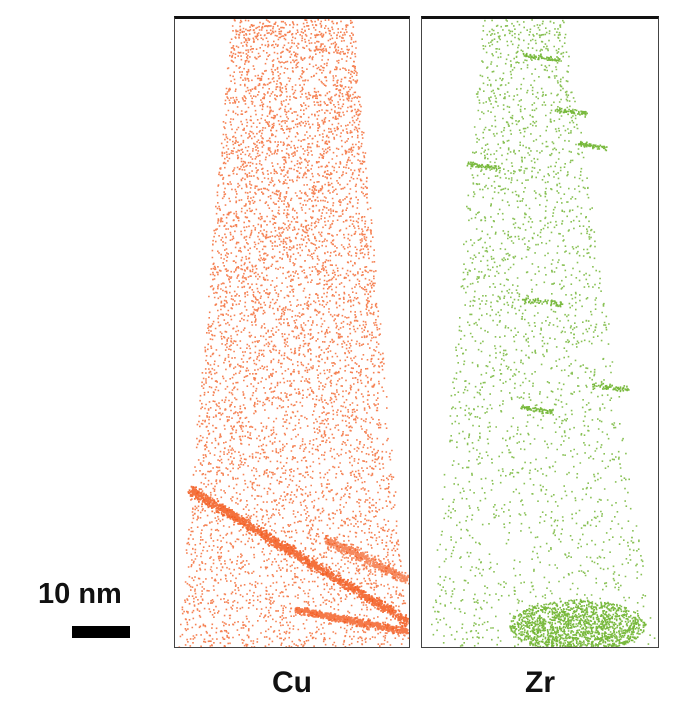 Image resolution: width=683 pixels, height=724 pixels. Describe the element at coordinates (101, 632) in the screenshot. I see `scale-bar` at that location.